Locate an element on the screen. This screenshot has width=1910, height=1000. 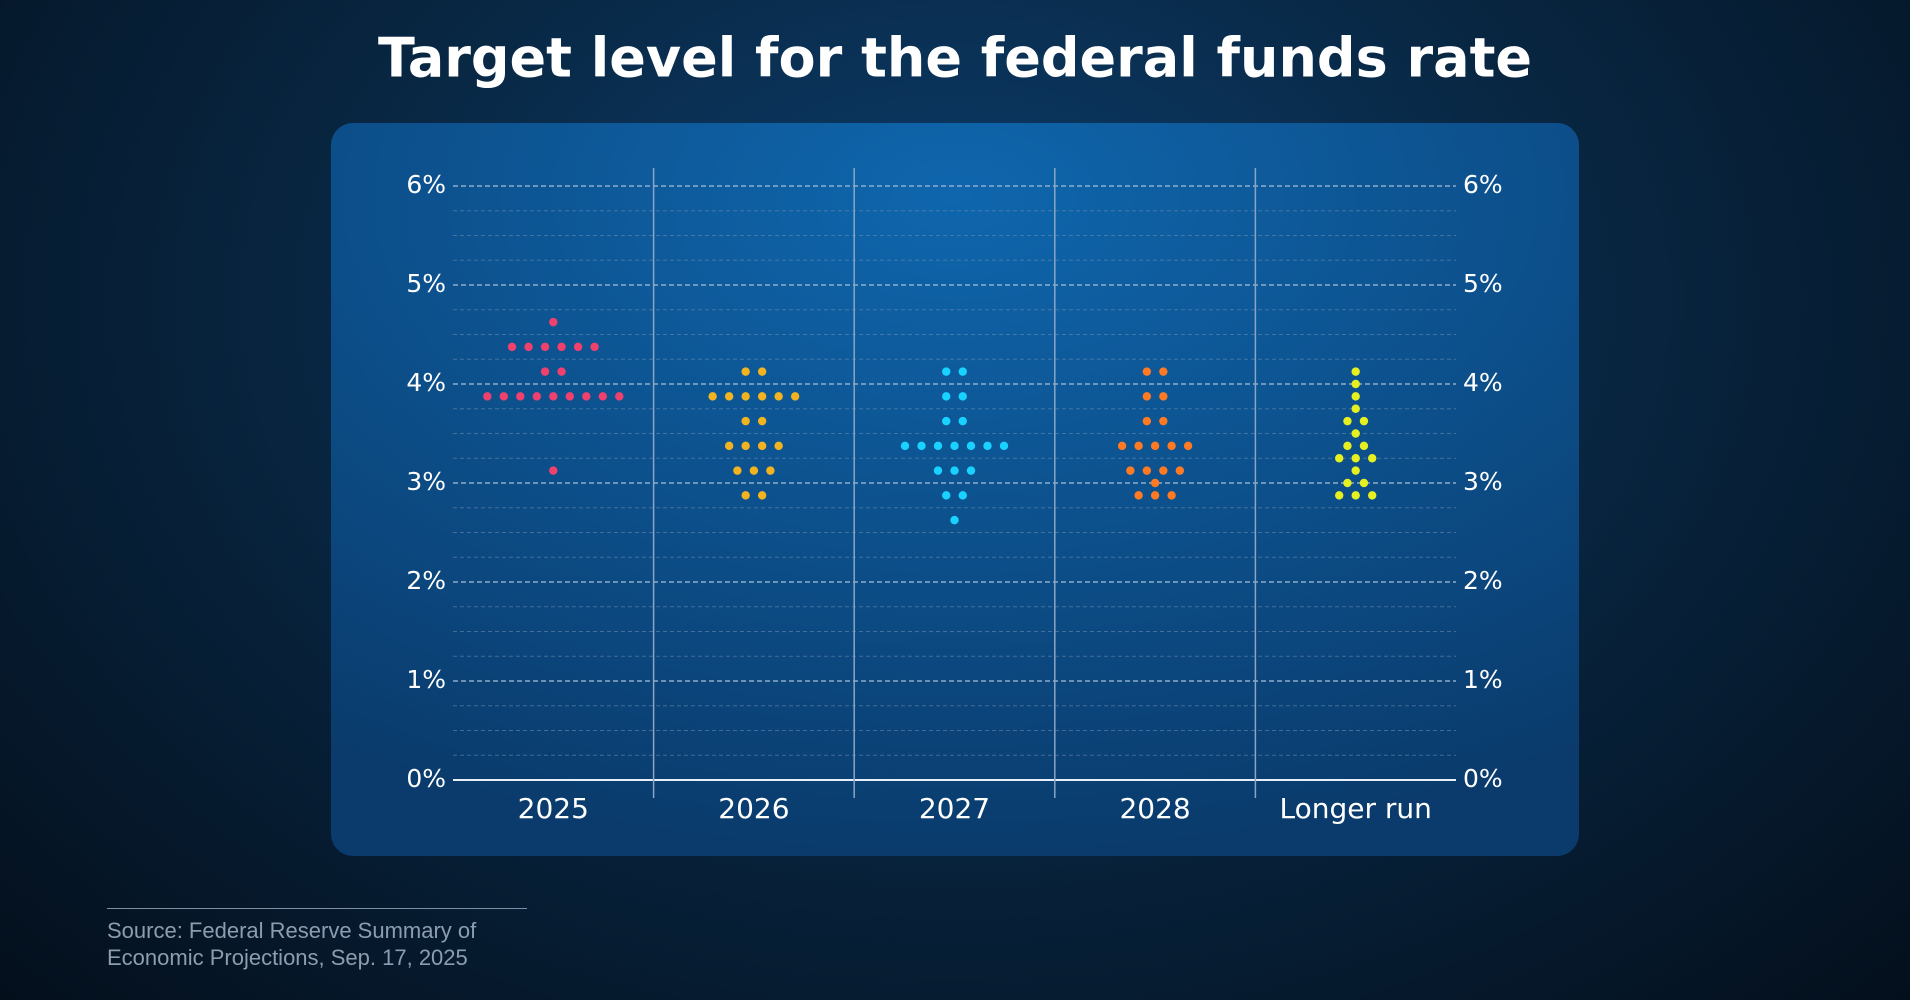
y-tick-label: 5% is located at coordinates (426, 283).